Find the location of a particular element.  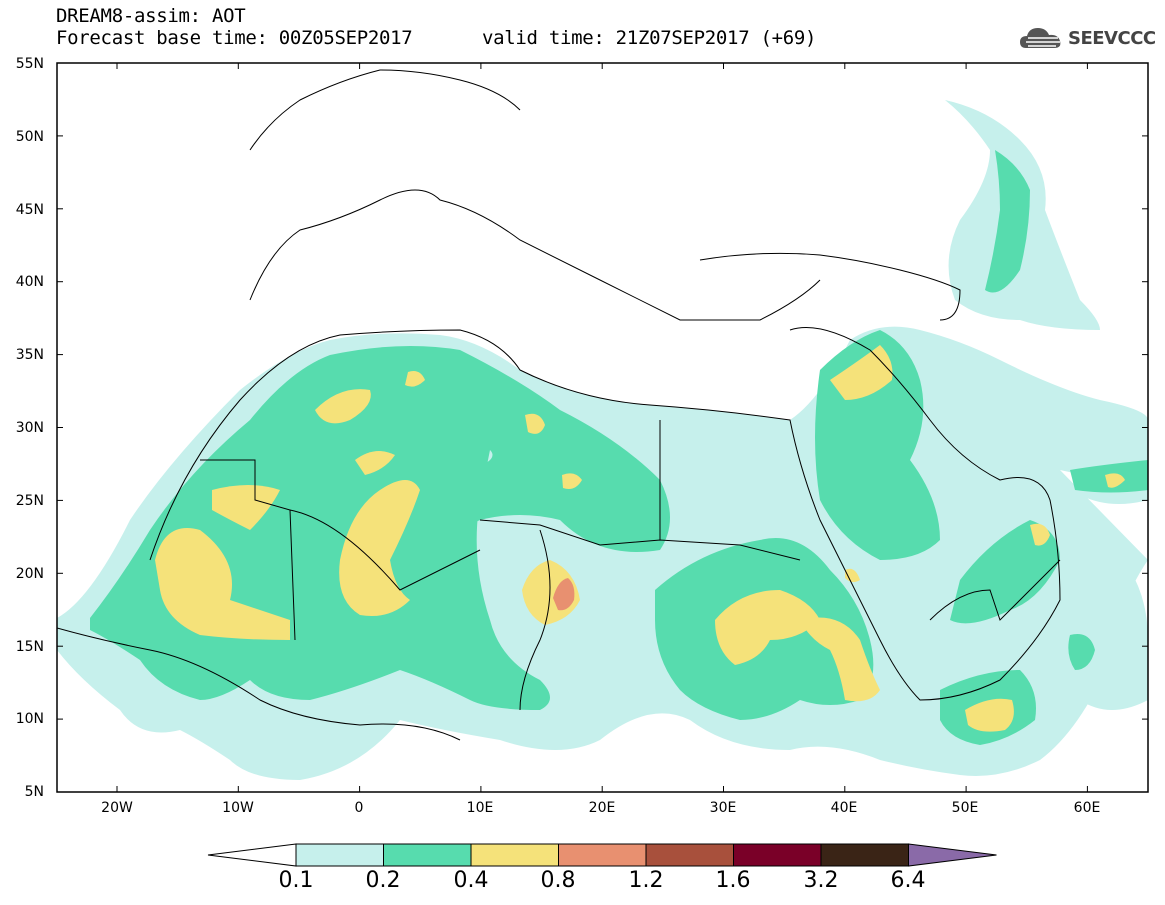

map-title: DREAM8-assim: AOT is located at coordinates (151, 16).